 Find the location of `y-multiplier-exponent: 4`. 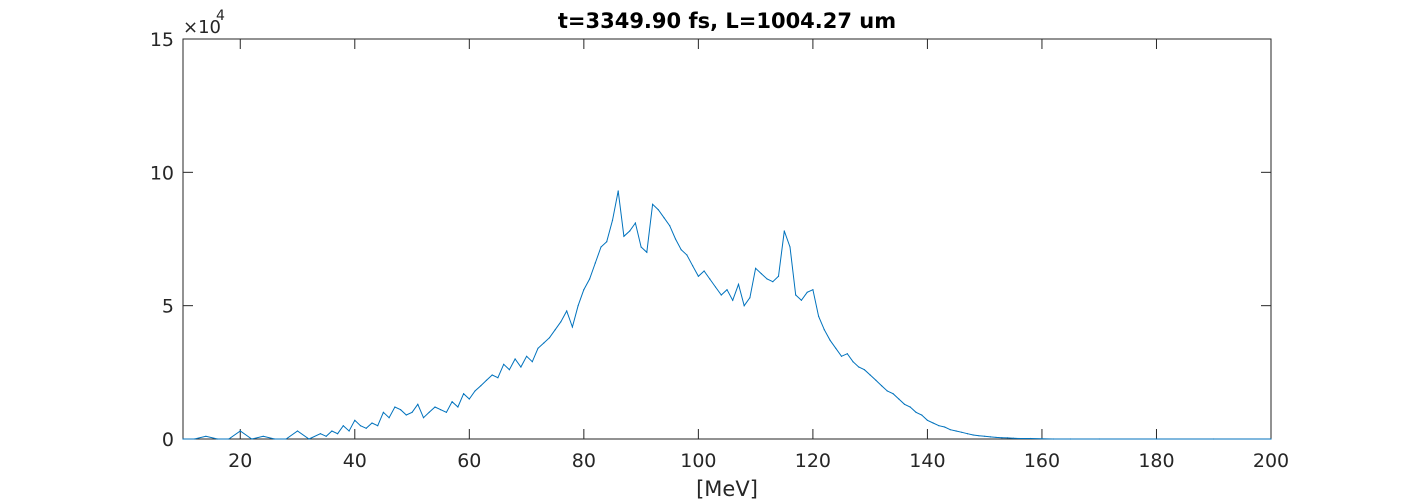

y-multiplier-exponent: 4 is located at coordinates (220, 16).